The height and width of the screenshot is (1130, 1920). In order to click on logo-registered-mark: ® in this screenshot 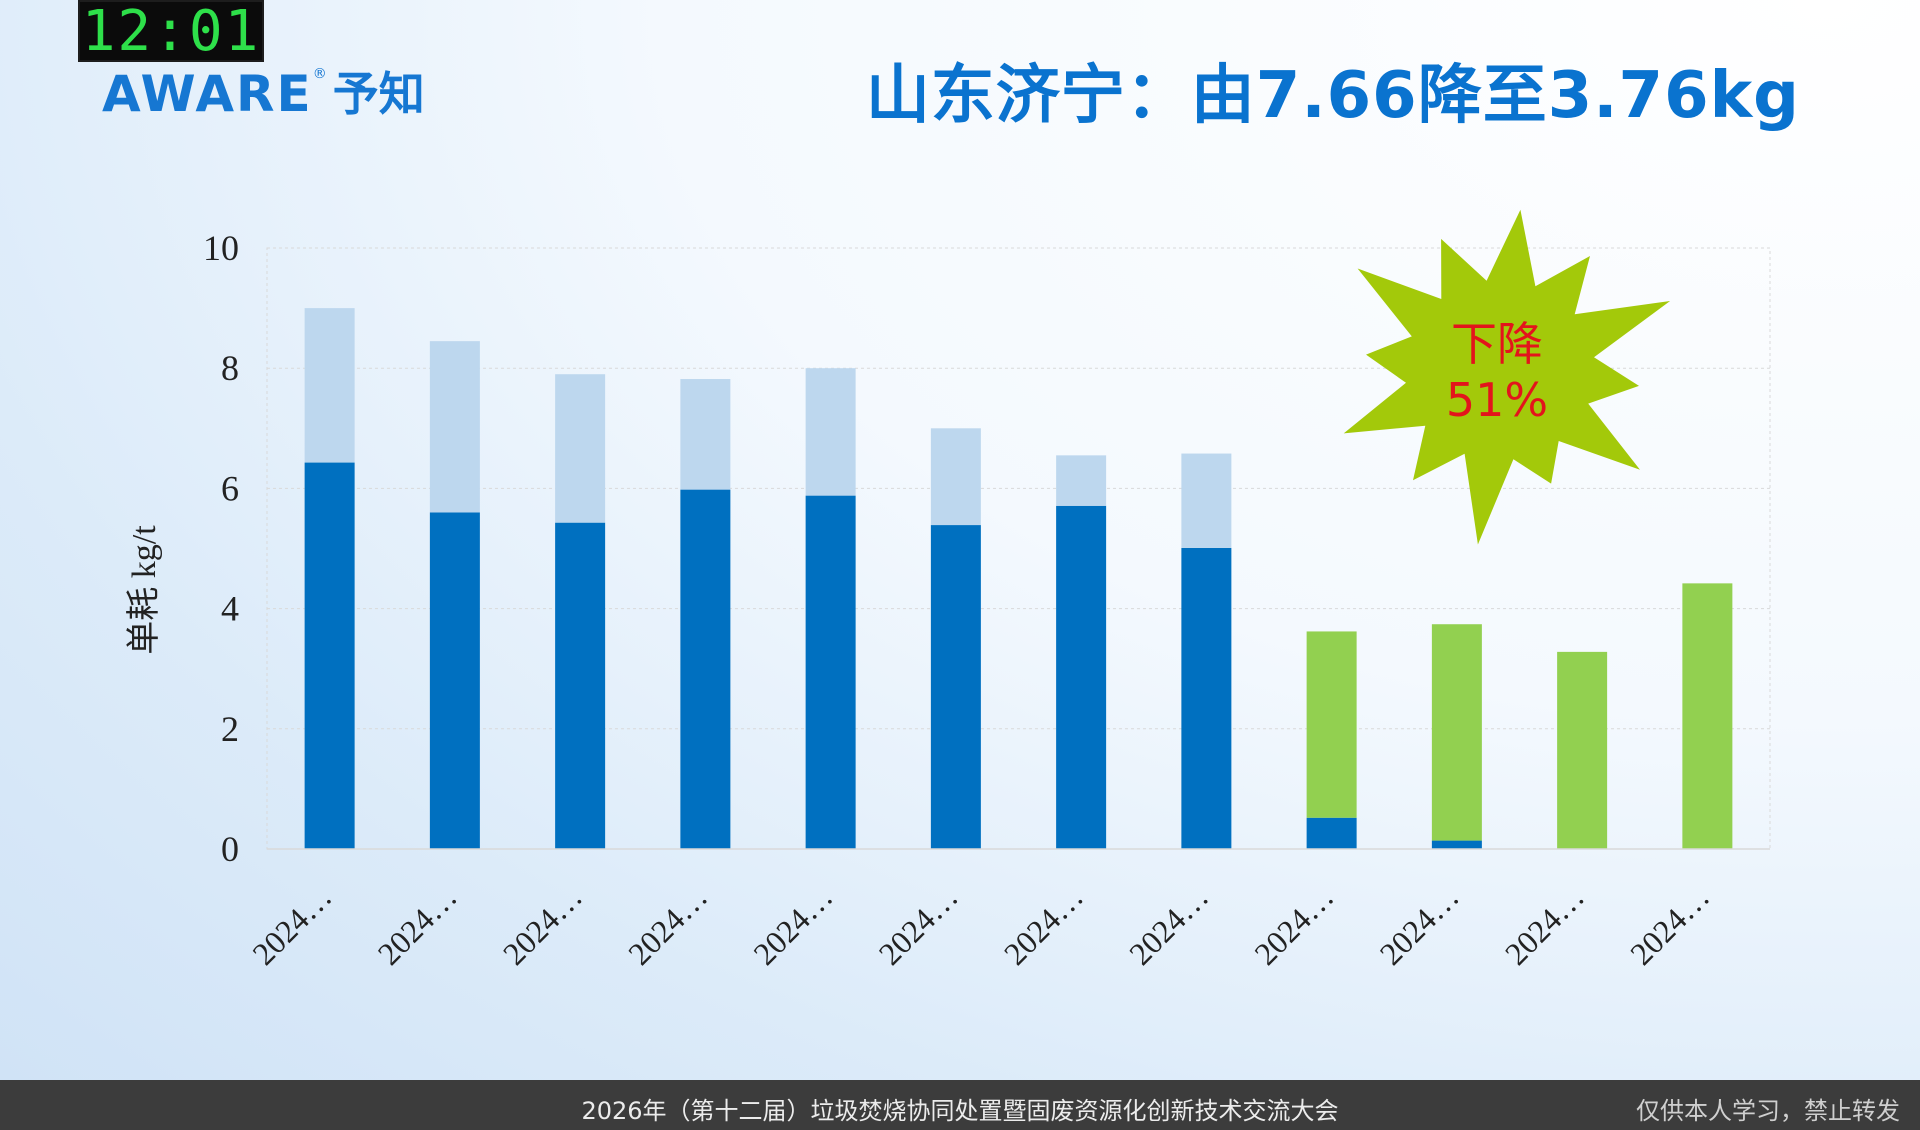, I will do `click(319, 74)`.